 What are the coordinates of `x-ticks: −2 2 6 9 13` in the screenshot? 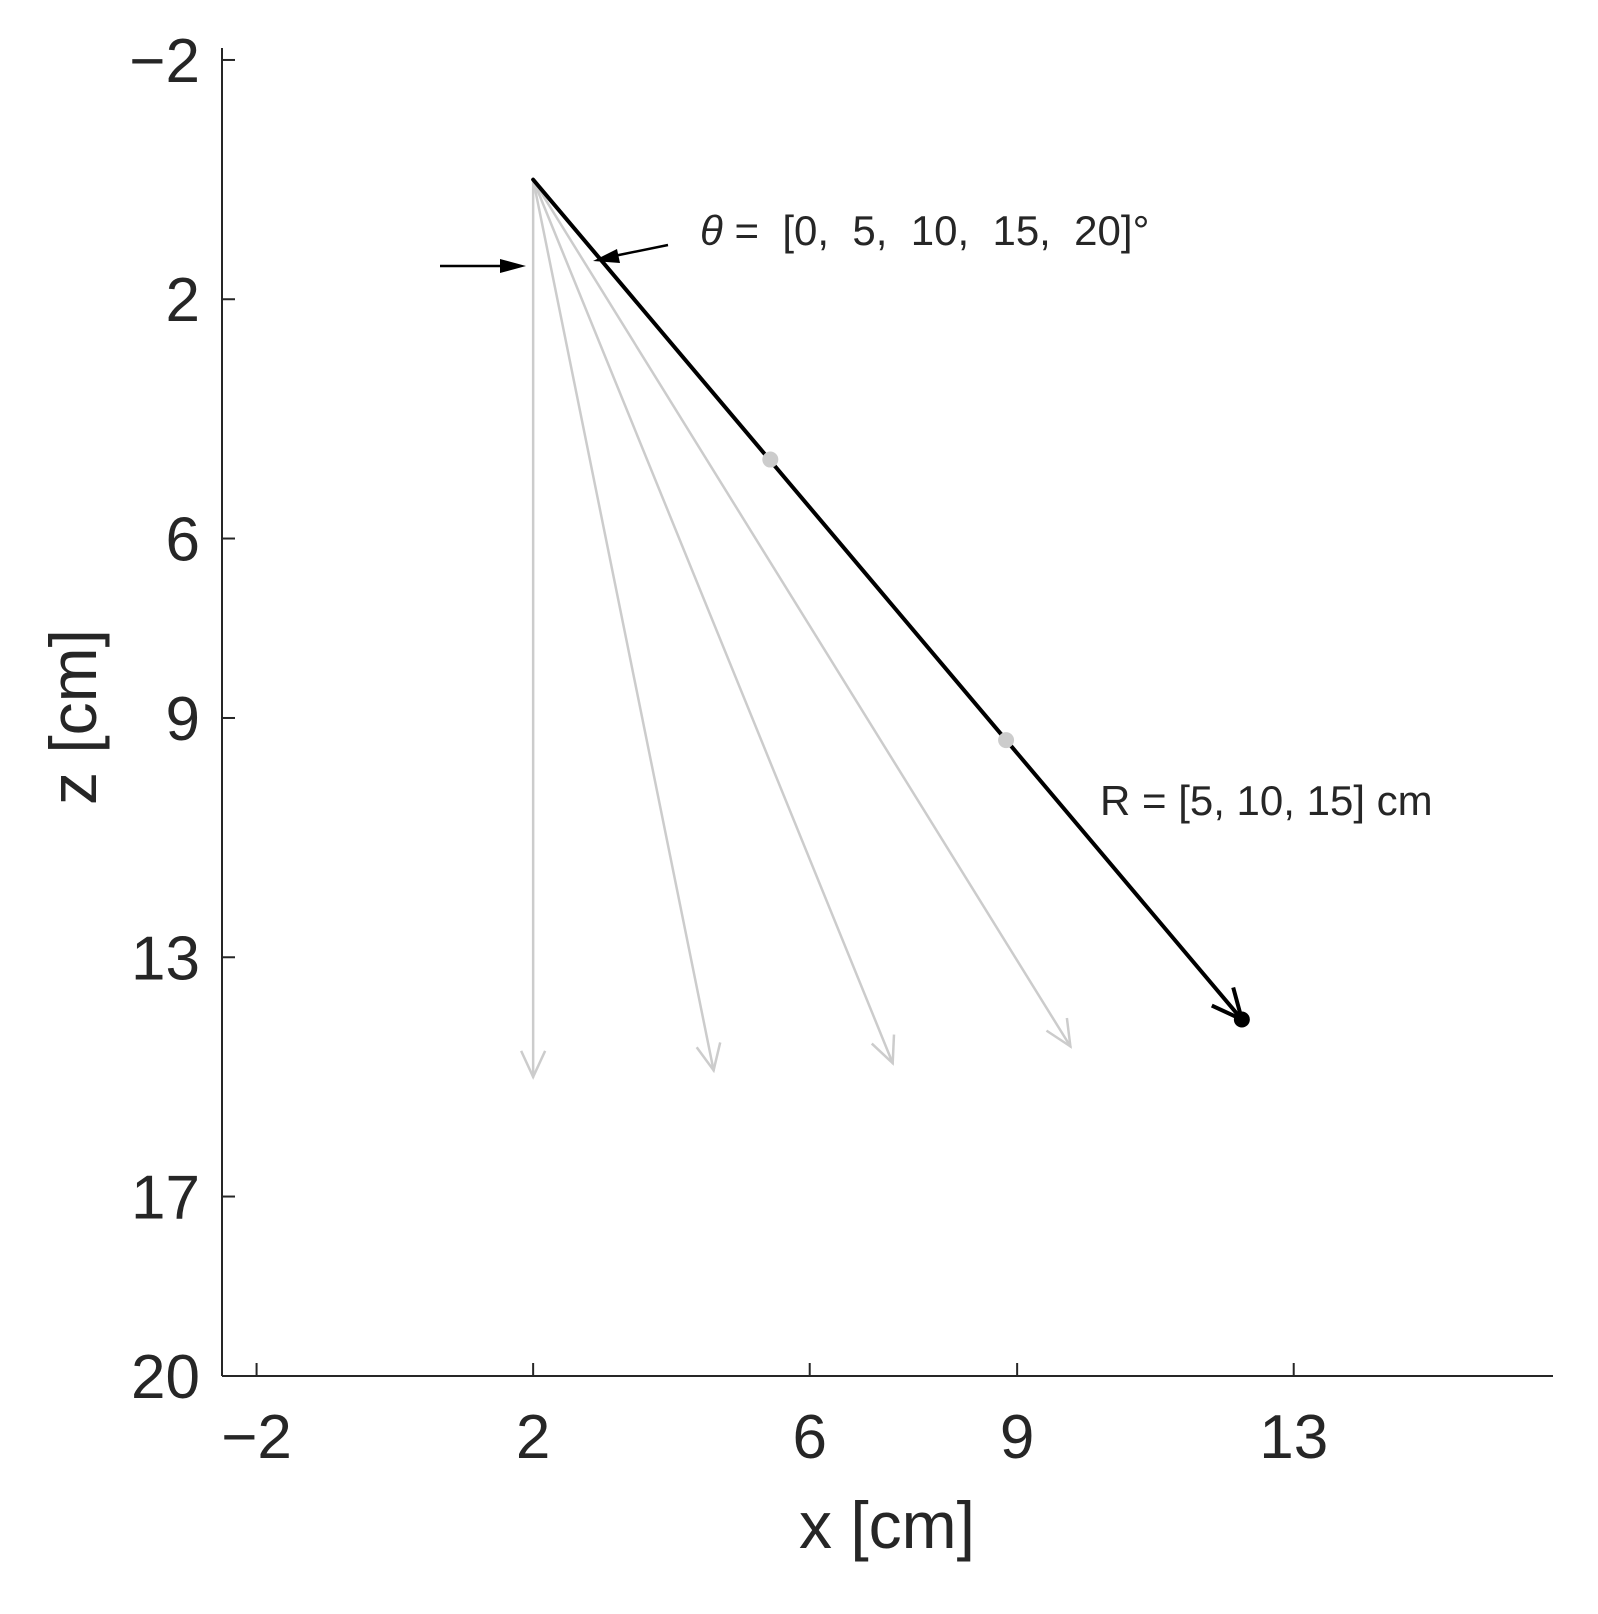 It's located at (774, 1417).